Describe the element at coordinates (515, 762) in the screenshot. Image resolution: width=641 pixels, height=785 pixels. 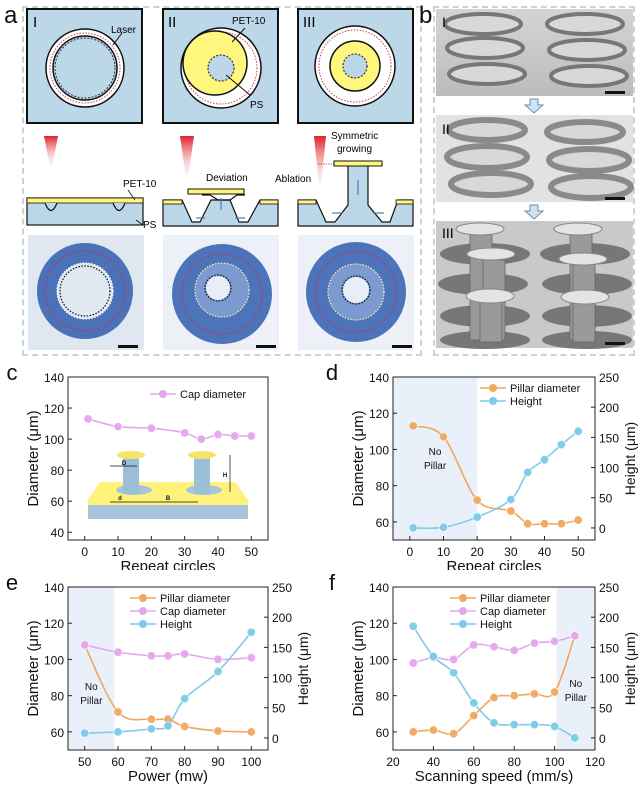
I see `x-tick-label: 80` at that location.